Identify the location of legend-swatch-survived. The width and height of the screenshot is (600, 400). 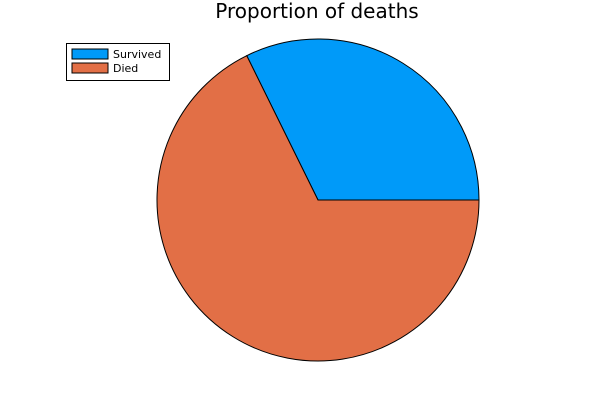
(90, 54).